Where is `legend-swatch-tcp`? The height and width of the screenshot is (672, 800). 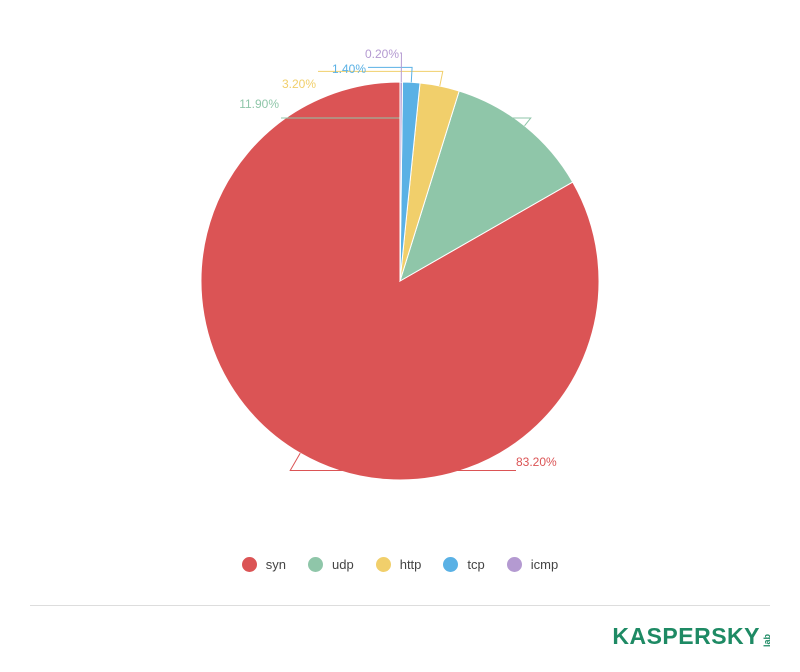
legend-swatch-tcp is located at coordinates (451, 564).